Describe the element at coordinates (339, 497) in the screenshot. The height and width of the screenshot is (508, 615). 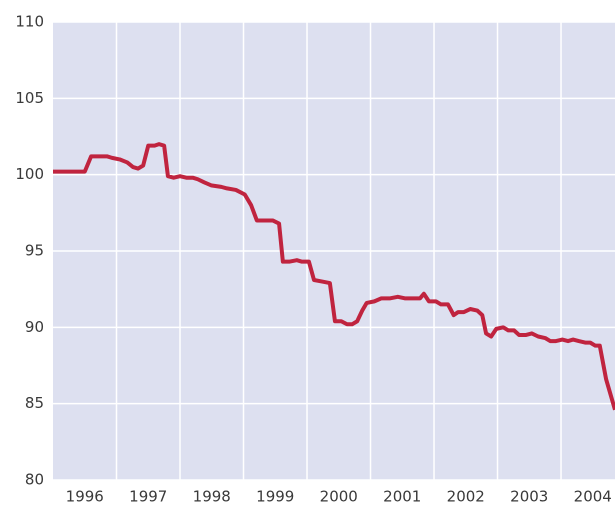
I see `x-tick-label: 2000` at that location.